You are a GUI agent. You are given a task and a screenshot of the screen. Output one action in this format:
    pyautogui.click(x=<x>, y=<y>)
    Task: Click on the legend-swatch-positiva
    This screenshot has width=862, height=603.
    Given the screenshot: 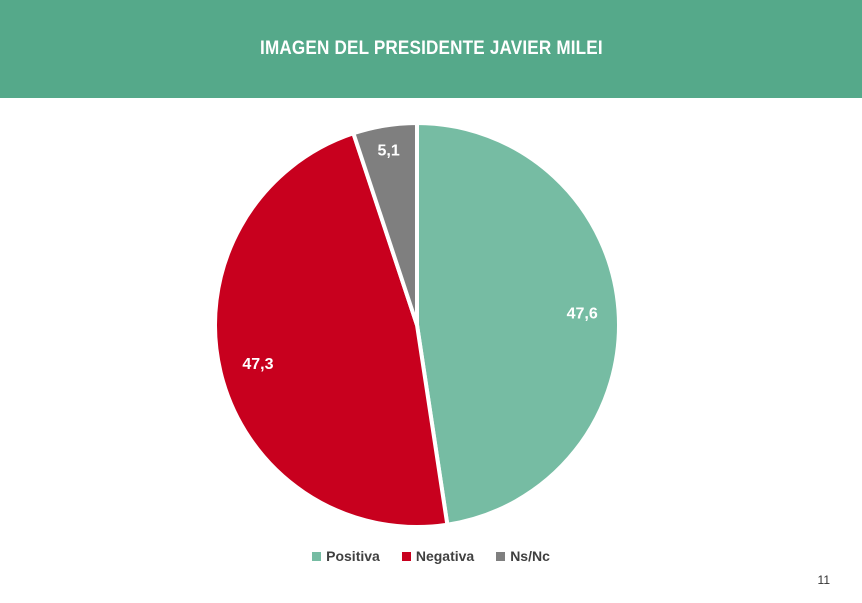 What is the action you would take?
    pyautogui.click(x=317, y=556)
    